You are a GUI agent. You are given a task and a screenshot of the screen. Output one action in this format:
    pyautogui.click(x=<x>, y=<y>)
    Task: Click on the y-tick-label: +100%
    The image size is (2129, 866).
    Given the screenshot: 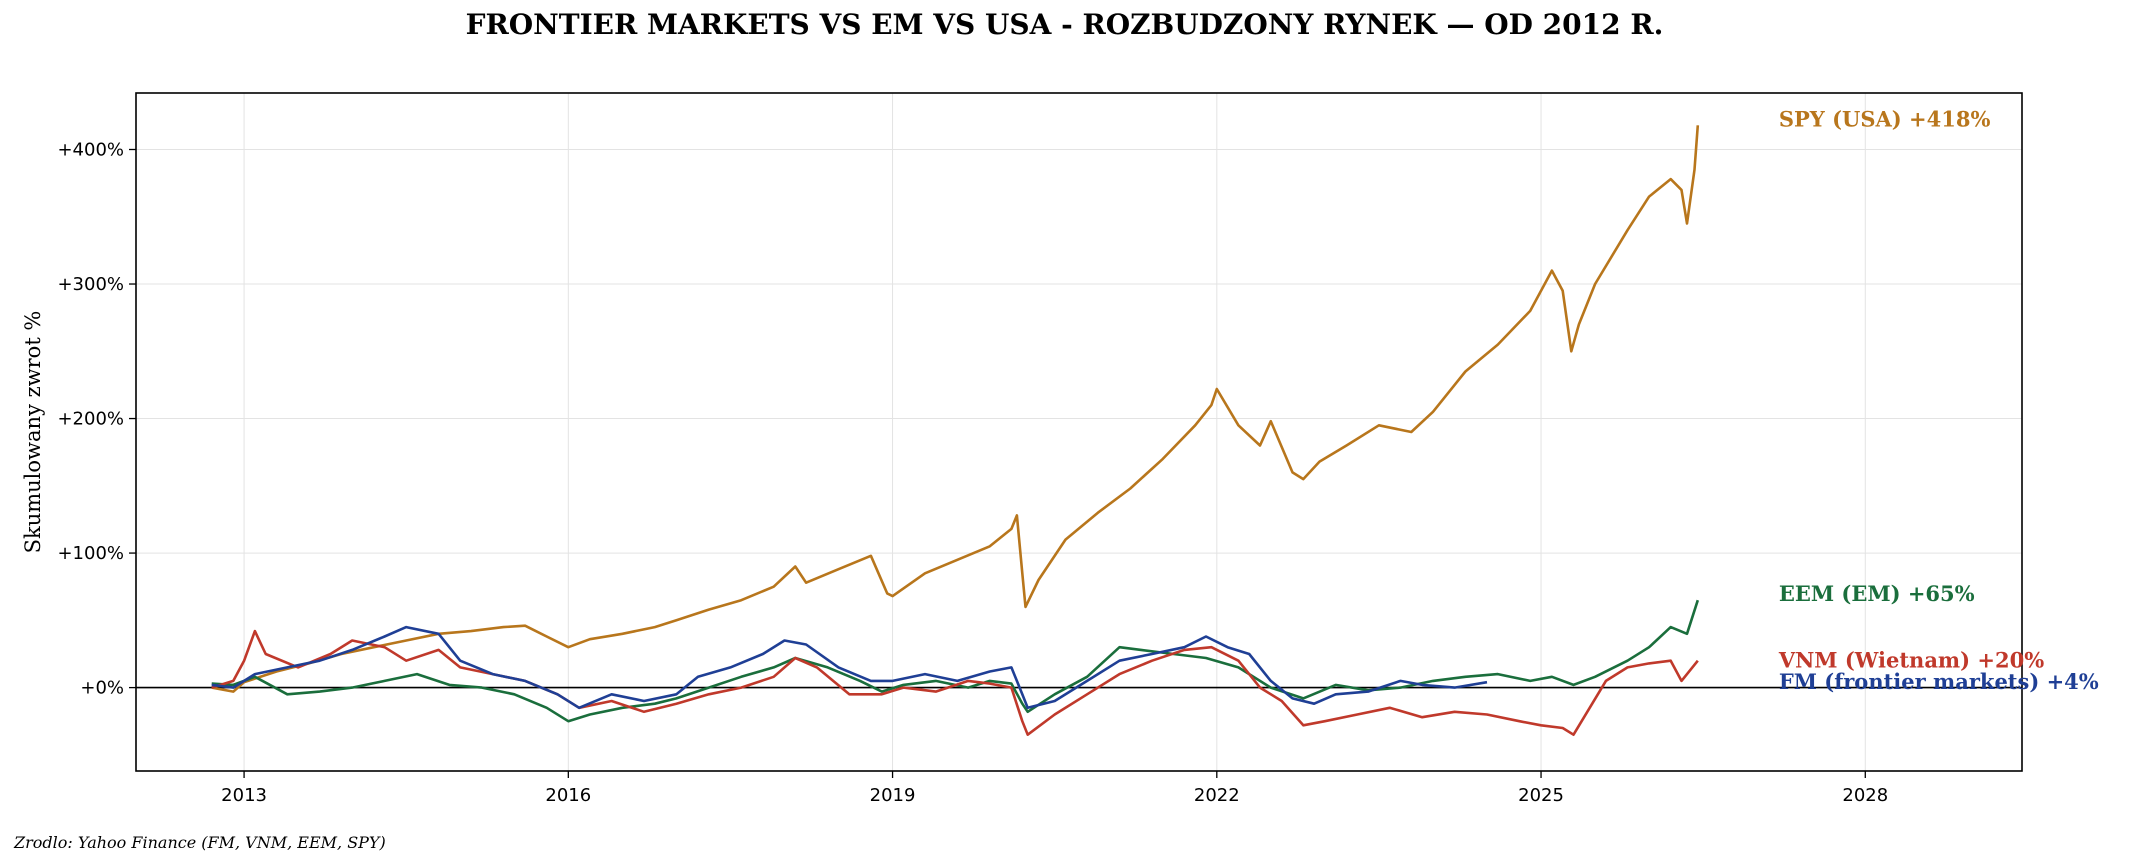 What is the action you would take?
    pyautogui.click(x=90, y=553)
    